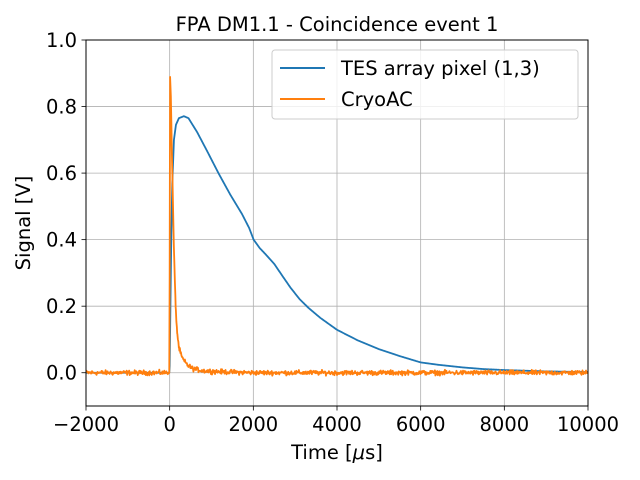  Describe the element at coordinates (61, 373) in the screenshot. I see `y-tick-label: 0.0` at that location.